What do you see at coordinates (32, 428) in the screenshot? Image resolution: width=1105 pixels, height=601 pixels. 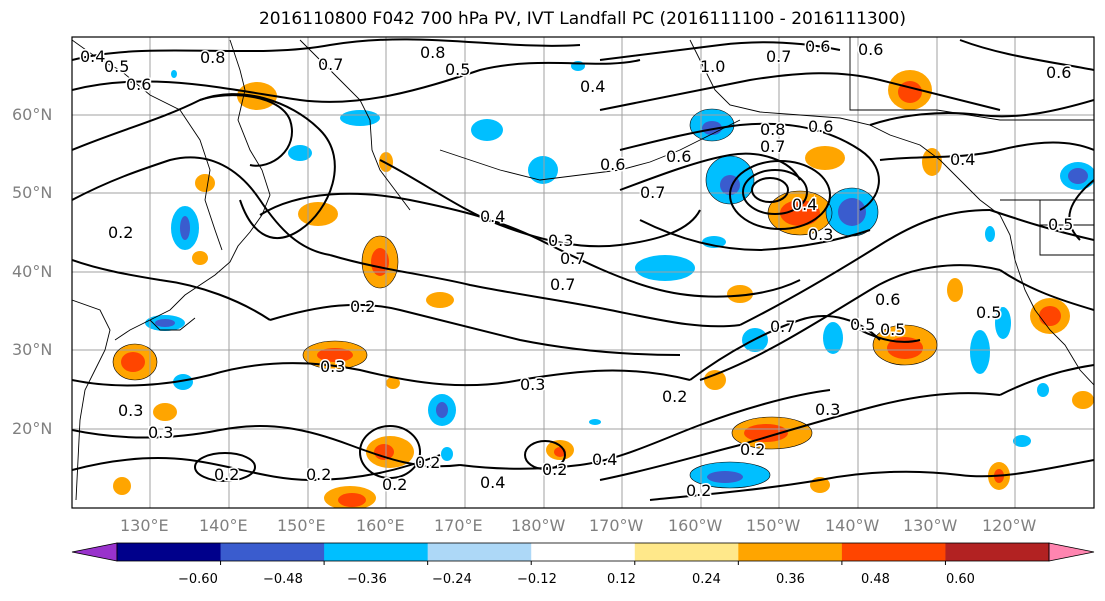 I see `lat-label-20n: 20°N` at bounding box center [32, 428].